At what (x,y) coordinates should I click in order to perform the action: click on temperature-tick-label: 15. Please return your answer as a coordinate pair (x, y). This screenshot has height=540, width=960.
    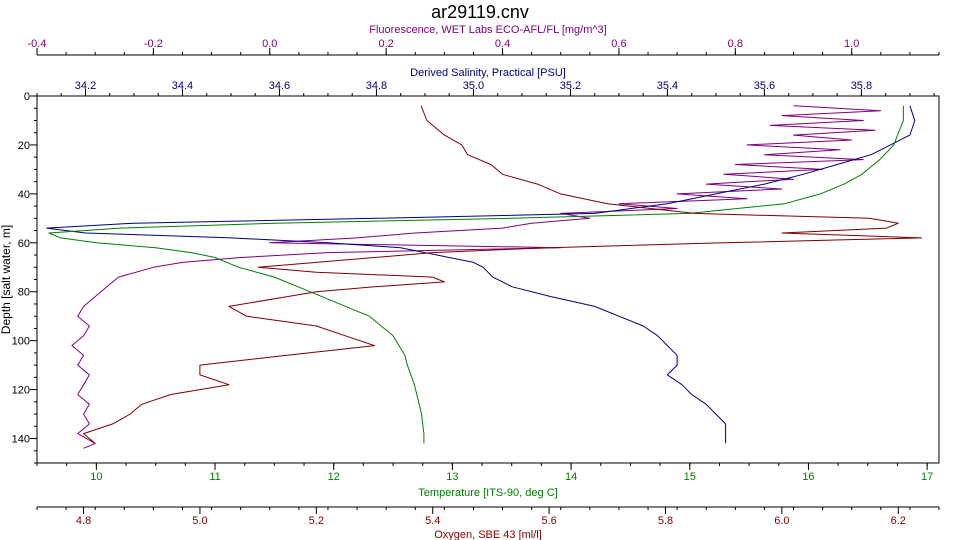
    Looking at the image, I should click on (690, 477).